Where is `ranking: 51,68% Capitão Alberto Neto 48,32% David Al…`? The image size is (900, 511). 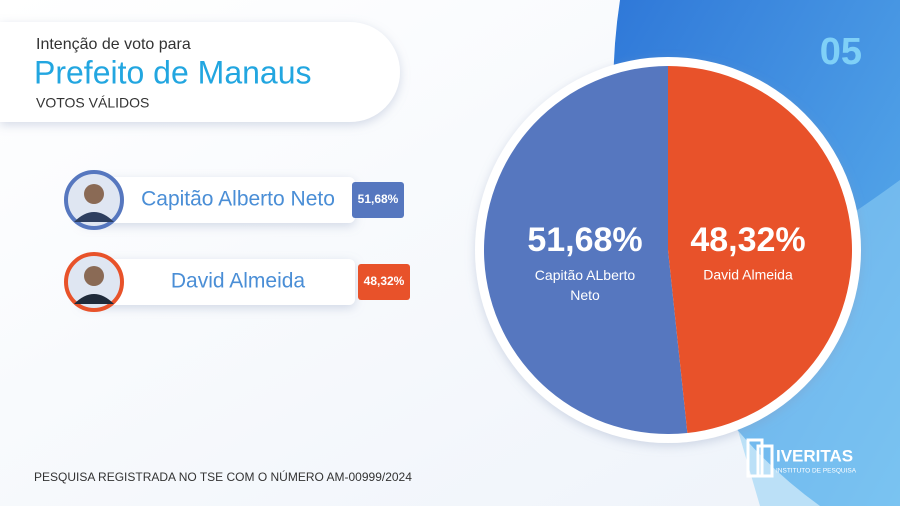 ranking: 51,68% Capitão Alberto Neto 48,32% David Al… is located at coordinates (237, 241).